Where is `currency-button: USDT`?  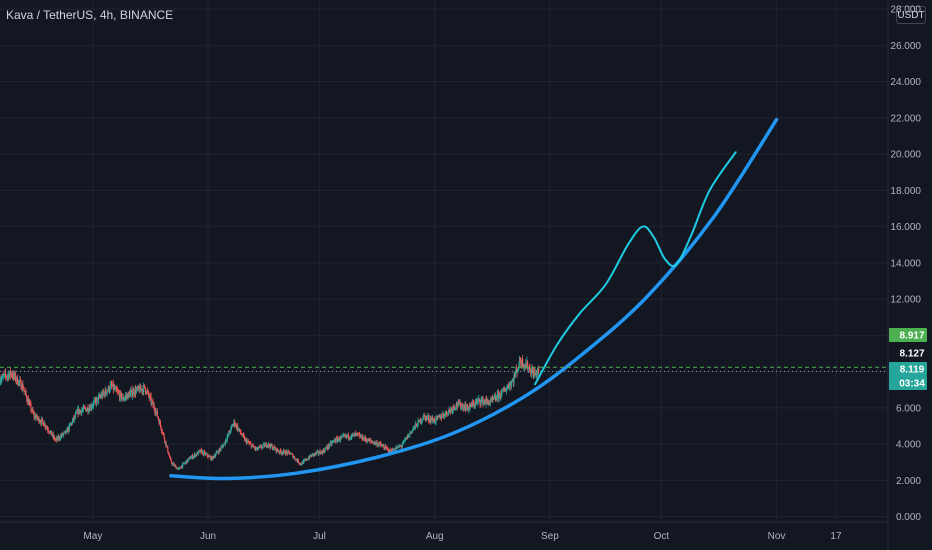 currency-button: USDT is located at coordinates (911, 15).